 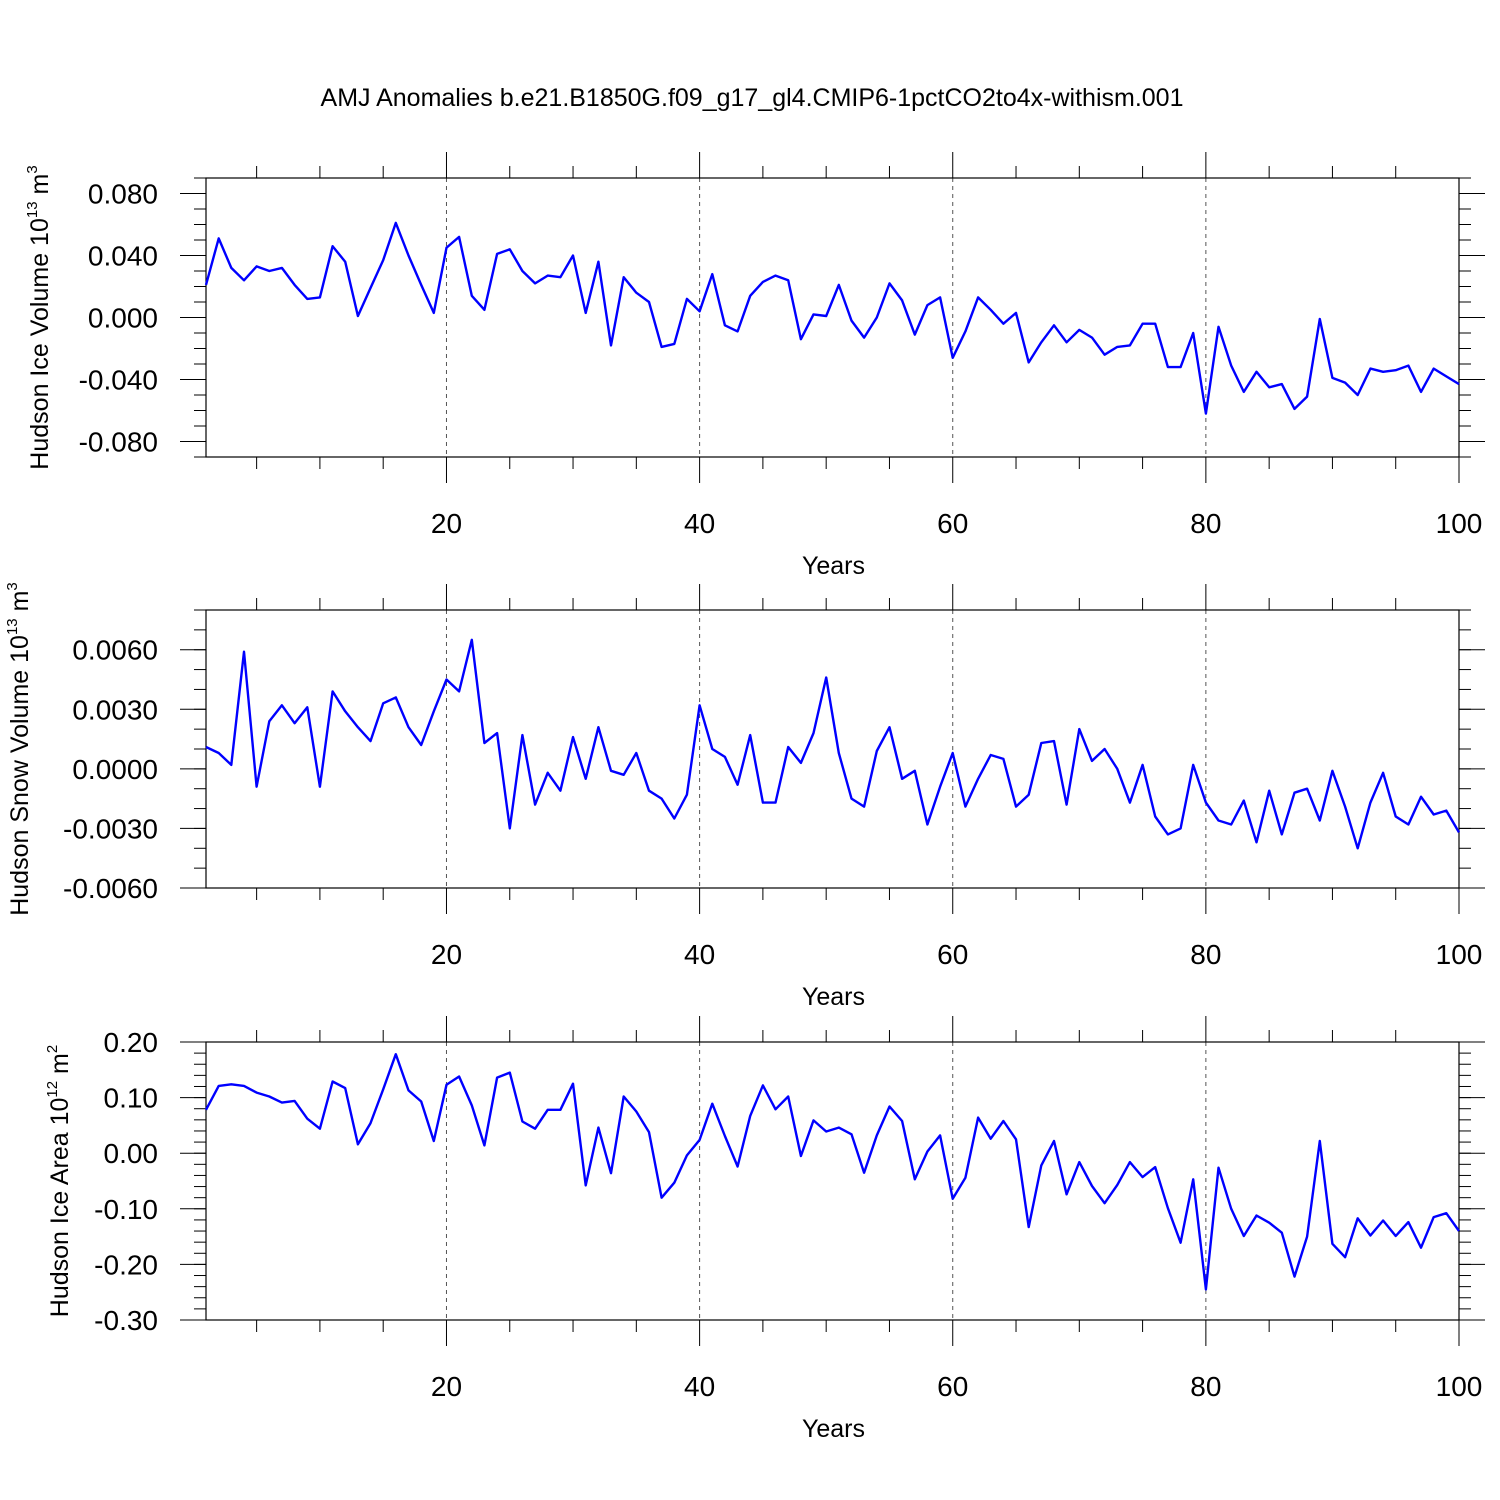 I want to click on y-tick-label: 0.20, so click(x=131, y=1042).